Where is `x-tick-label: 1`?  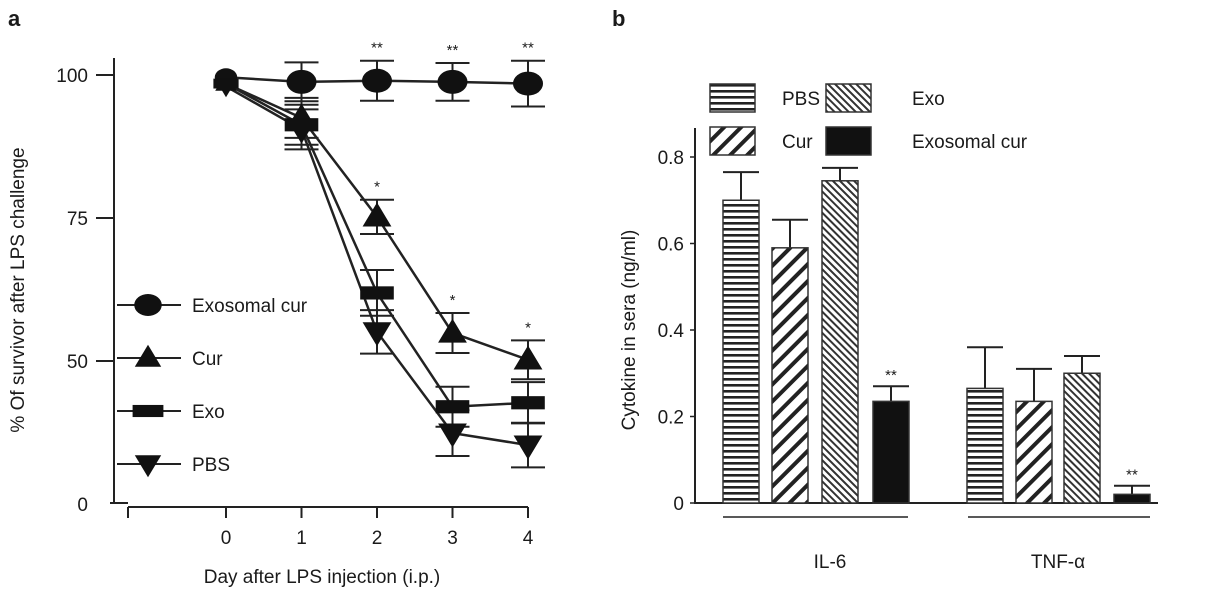
x-tick-label: 1 is located at coordinates (301, 538).